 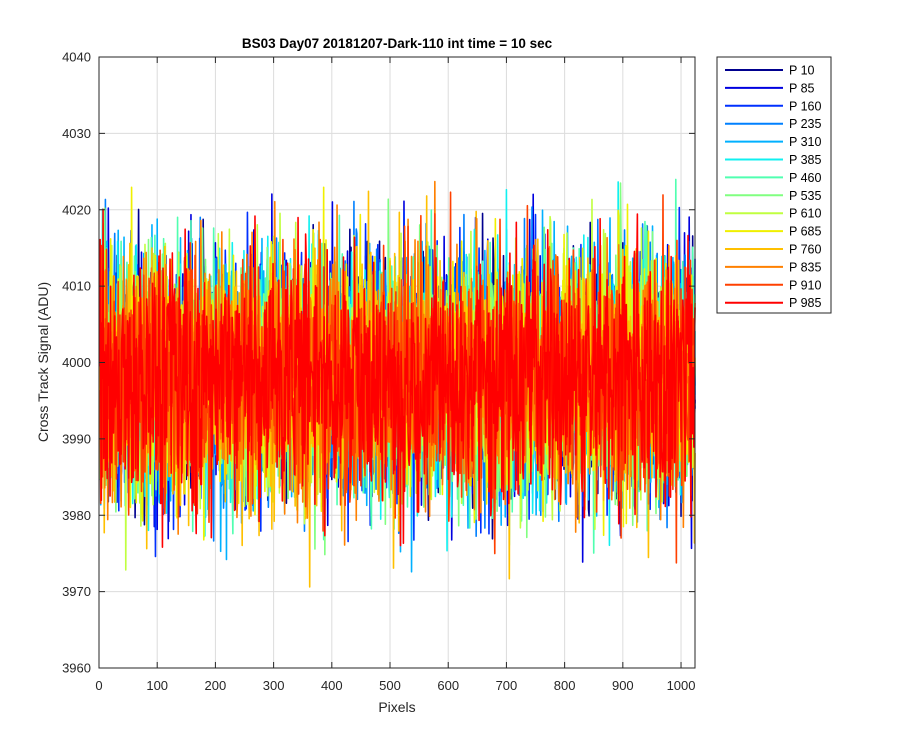 What do you see at coordinates (805, 285) in the screenshot?
I see `legend-label: P 910` at bounding box center [805, 285].